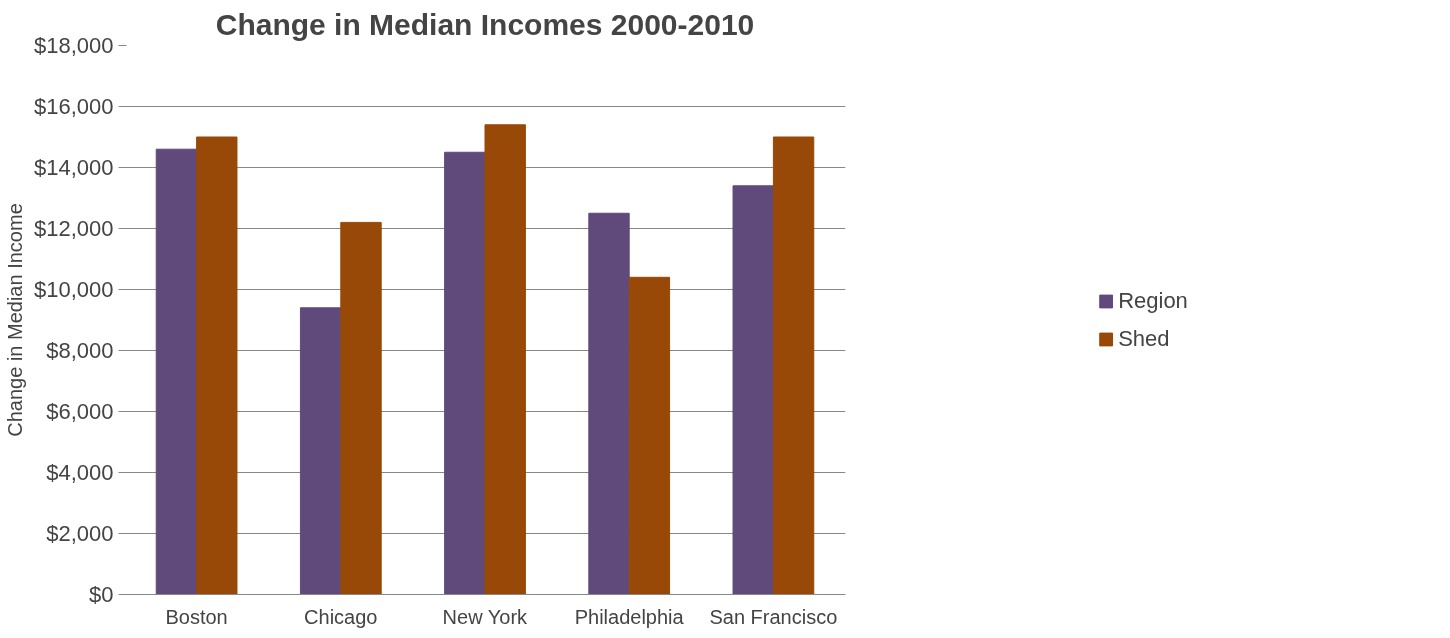 The image size is (1450, 638). What do you see at coordinates (80, 350) in the screenshot?
I see `y-tick-label: $8,000` at bounding box center [80, 350].